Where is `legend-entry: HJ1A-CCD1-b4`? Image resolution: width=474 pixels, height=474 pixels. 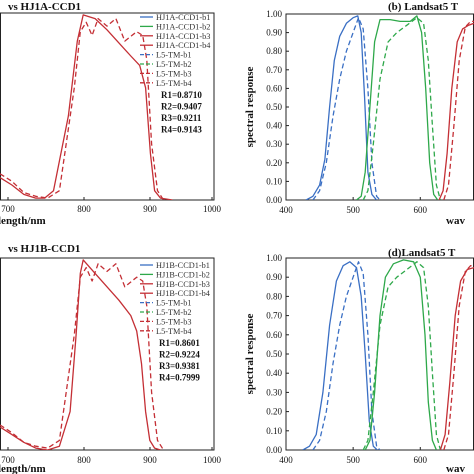 legend-entry: HJ1A-CCD1-b4 is located at coordinates (183, 45).